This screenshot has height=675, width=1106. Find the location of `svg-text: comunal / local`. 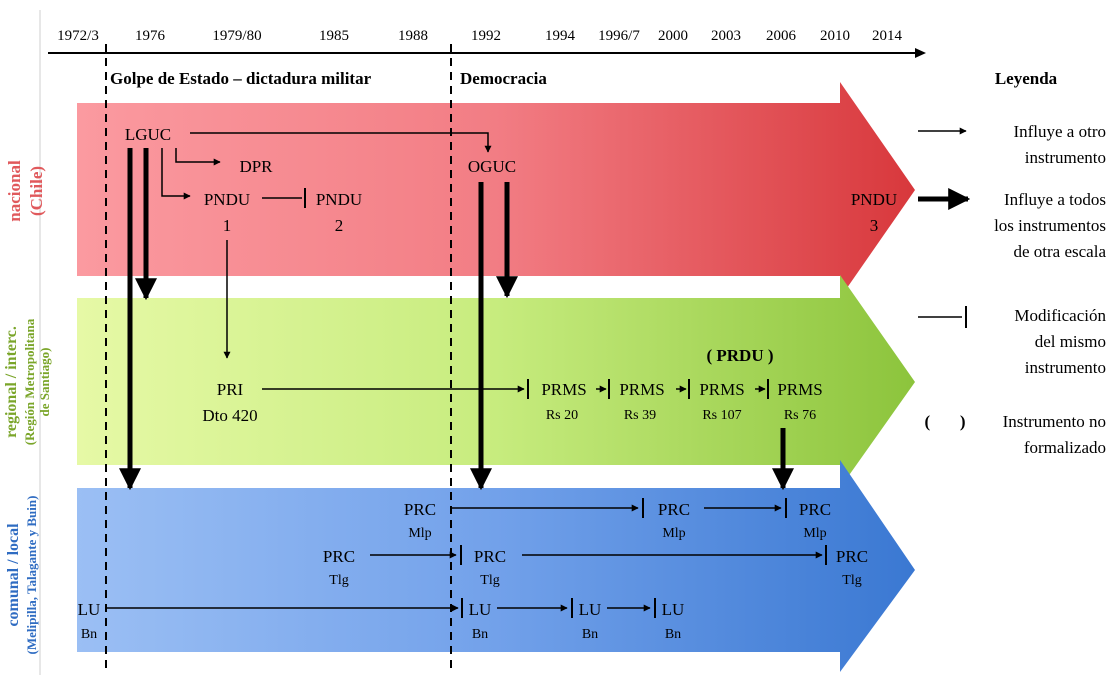

svg-text: comunal / local is located at coordinates (13, 575).